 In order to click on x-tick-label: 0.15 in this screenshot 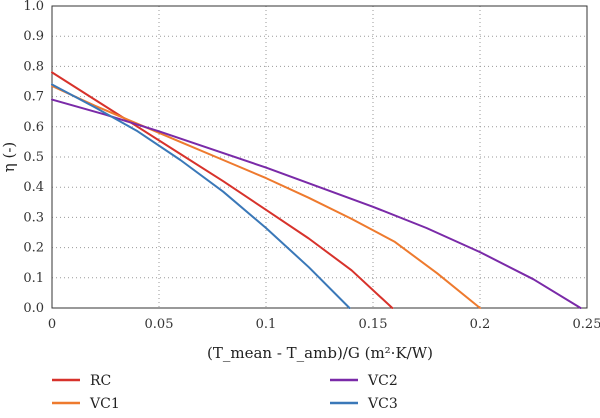, I will do `click(373, 324)`.